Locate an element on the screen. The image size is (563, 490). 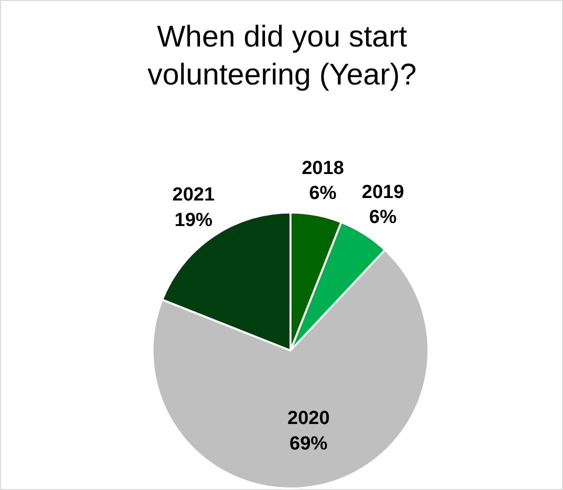
data-label: 69% is located at coordinates (309, 443).